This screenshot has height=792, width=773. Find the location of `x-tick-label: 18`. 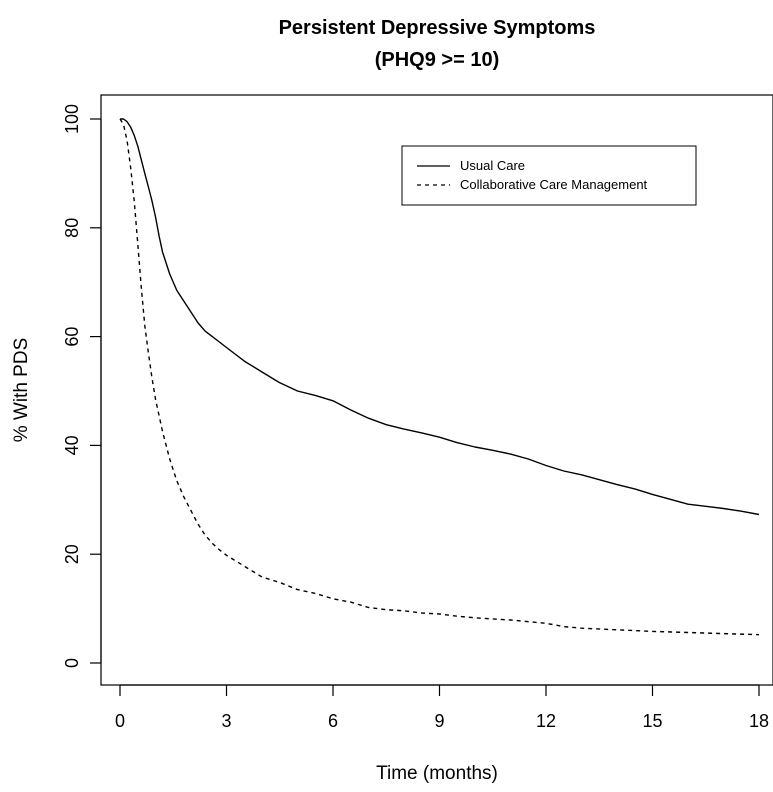

x-tick-label: 18 is located at coordinates (759, 721).